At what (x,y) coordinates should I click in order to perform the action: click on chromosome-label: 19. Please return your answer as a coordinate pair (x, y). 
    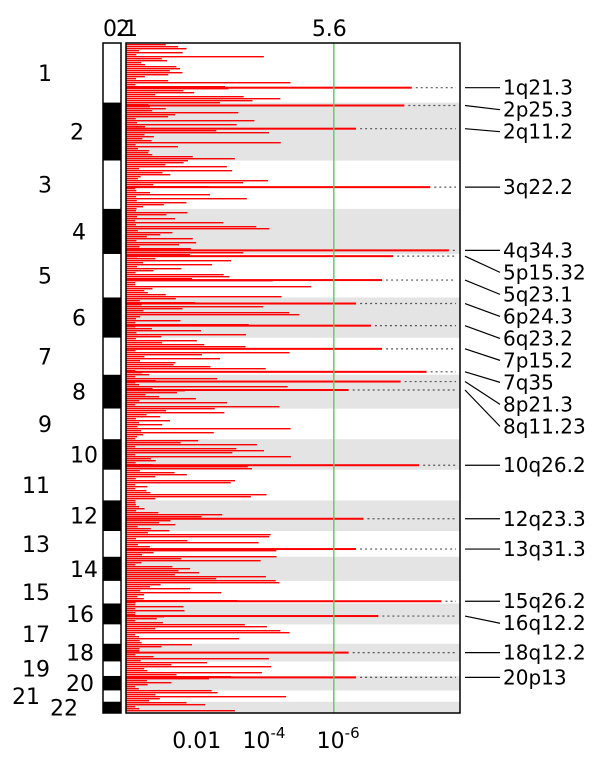
    Looking at the image, I should click on (36, 670).